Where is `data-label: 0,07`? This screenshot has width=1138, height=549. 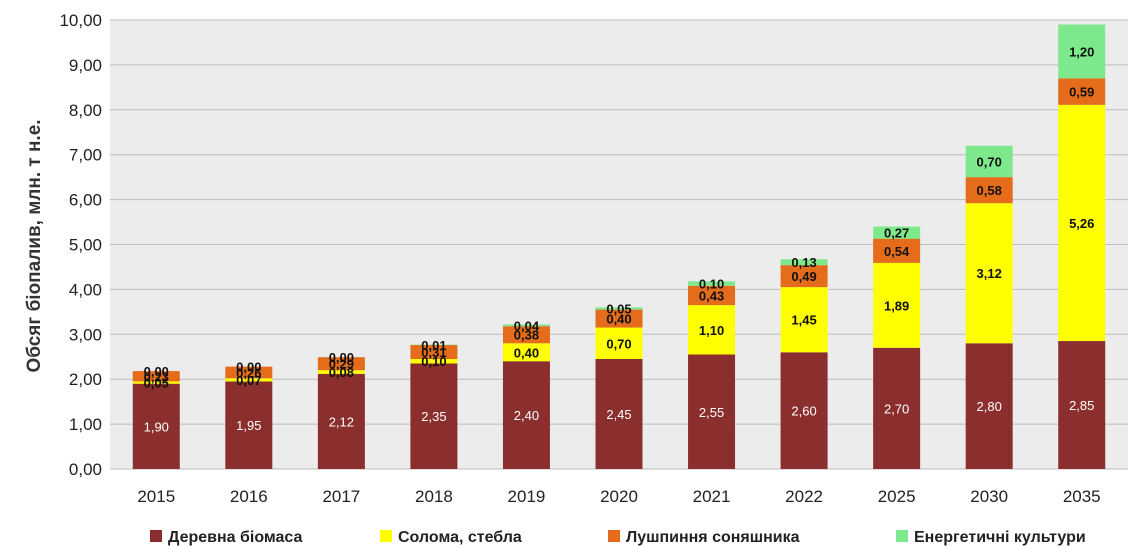
data-label: 0,07 is located at coordinates (248, 380).